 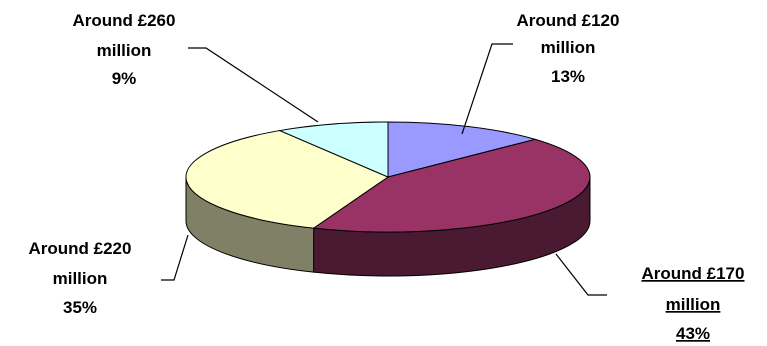 What do you see at coordinates (693, 333) in the screenshot?
I see `slice-label-pct-1: 43%` at bounding box center [693, 333].